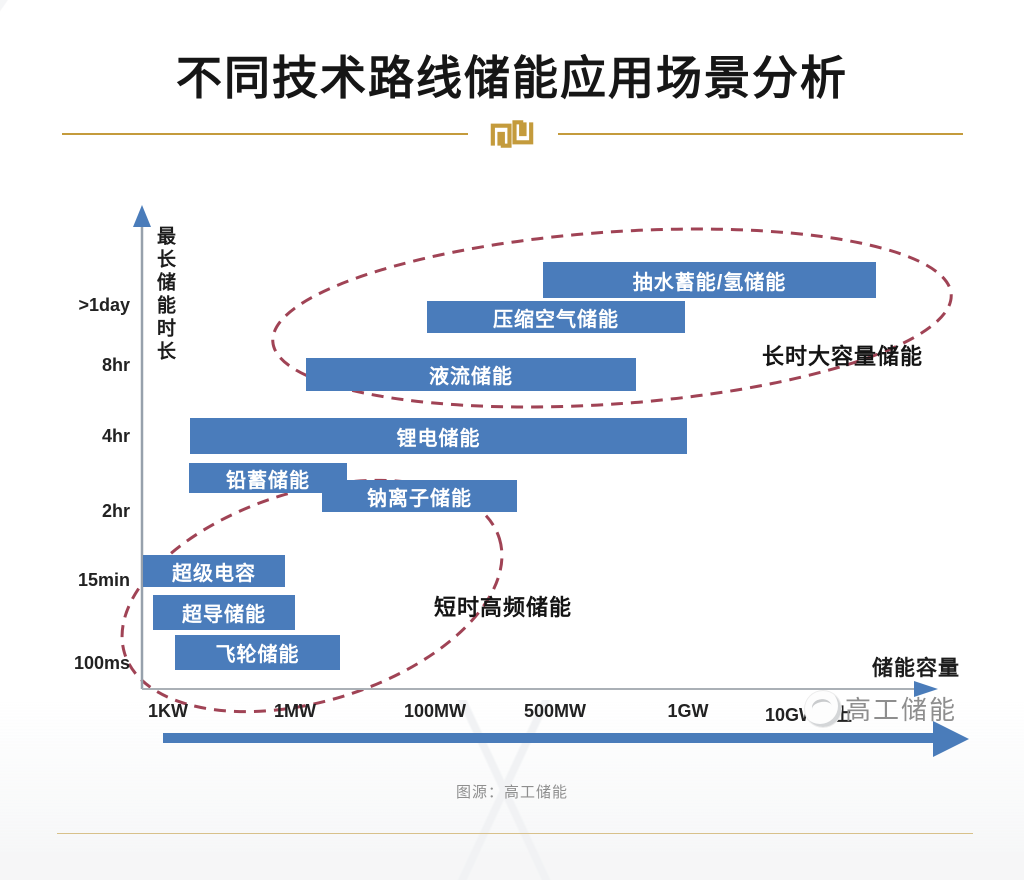  Describe the element at coordinates (142, 216) in the screenshot. I see `y-axis-arrow-icon` at that location.